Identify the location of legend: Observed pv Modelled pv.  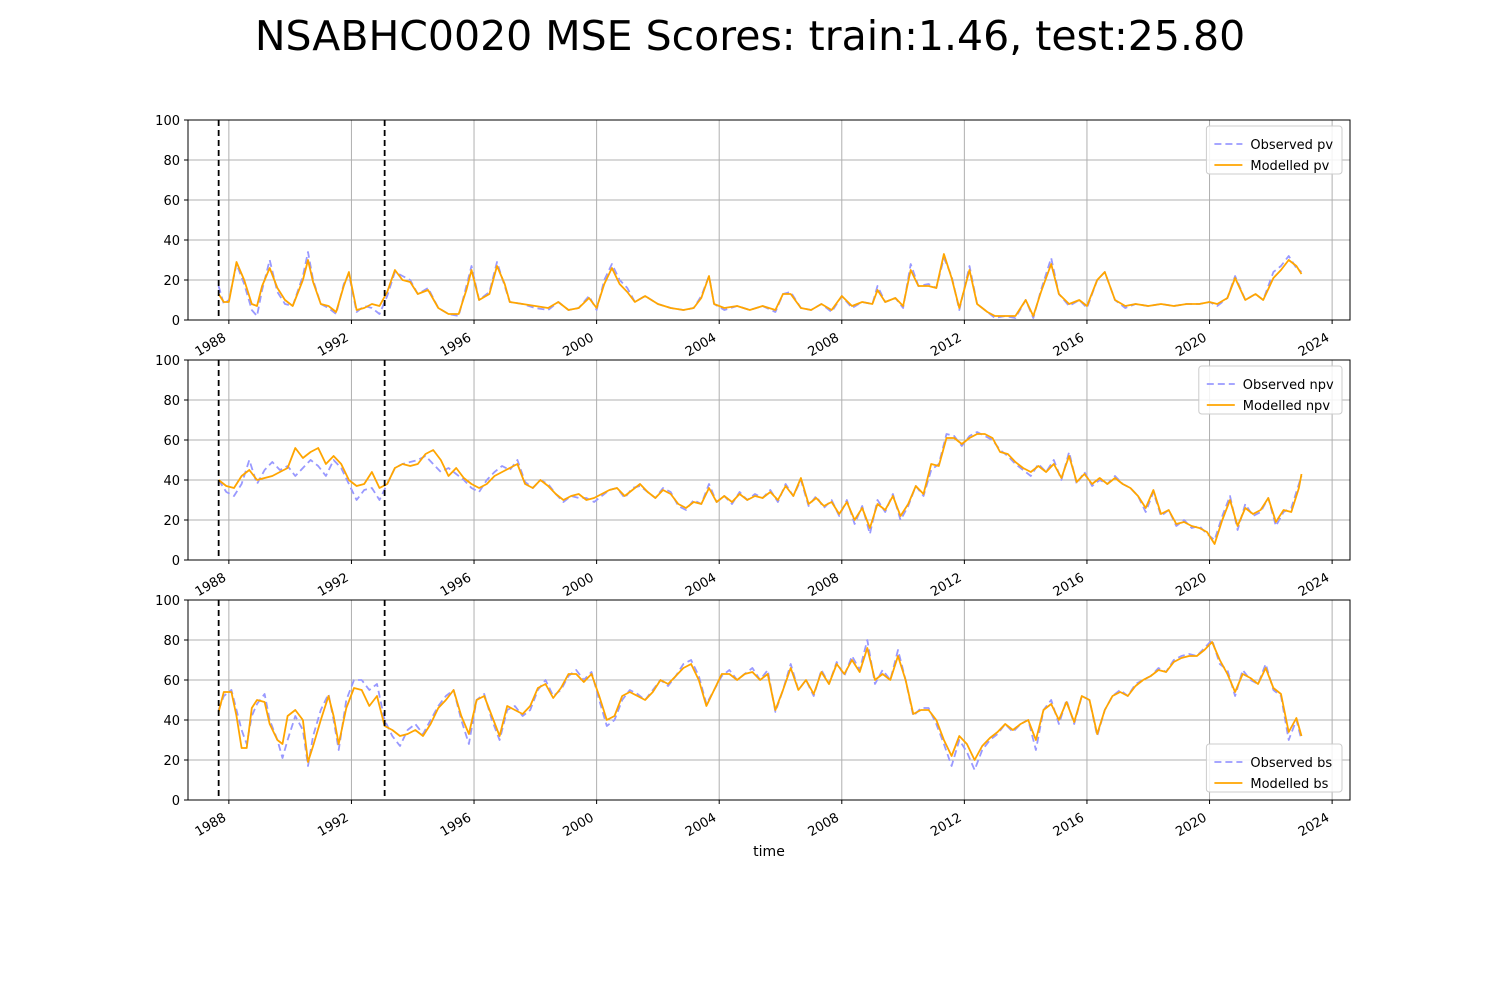
(1274, 150).